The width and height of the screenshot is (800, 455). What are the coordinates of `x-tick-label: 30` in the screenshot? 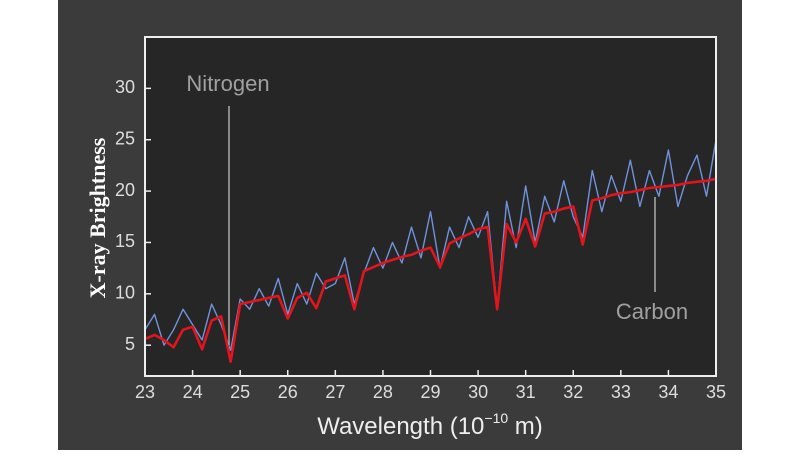 It's located at (478, 392).